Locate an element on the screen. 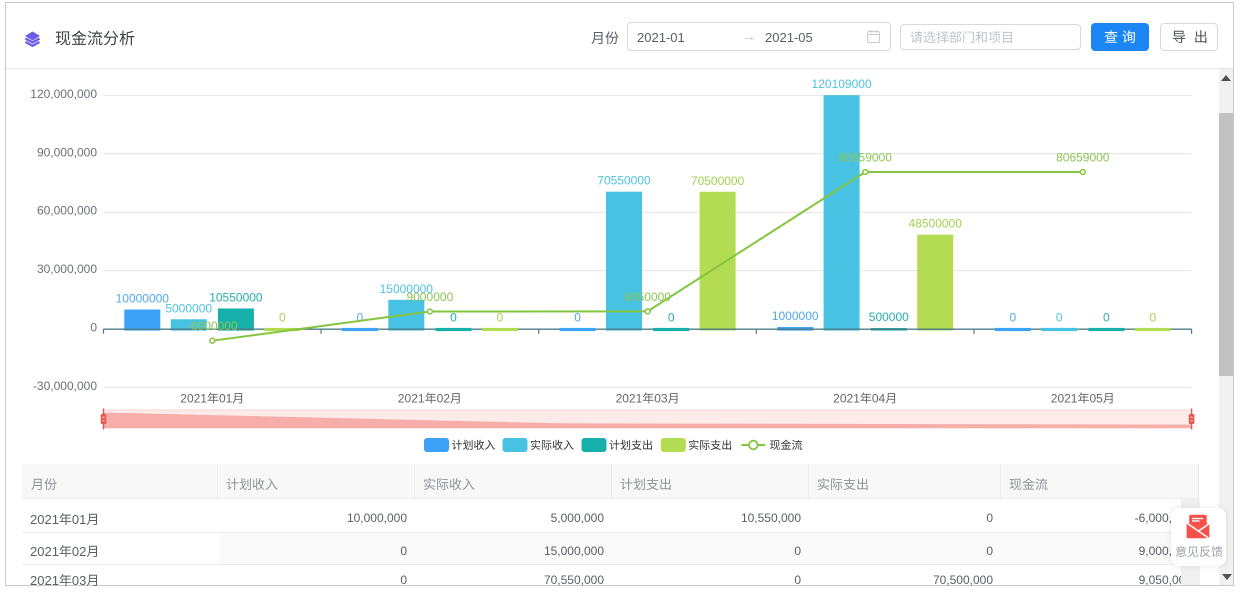 The height and width of the screenshot is (593, 1241). svg-text: 500000 is located at coordinates (889, 317).